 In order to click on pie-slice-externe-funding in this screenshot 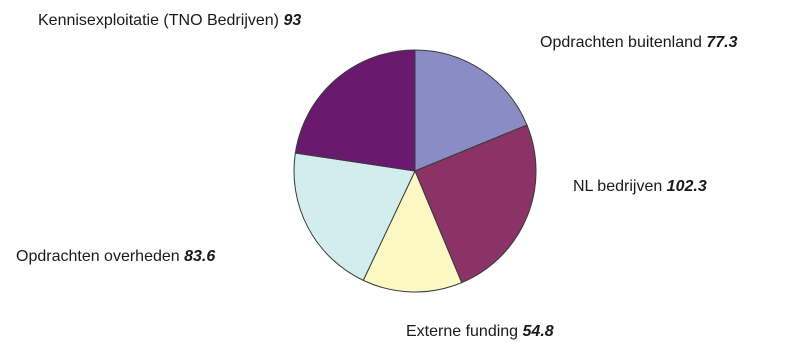, I will do `click(412, 231)`.